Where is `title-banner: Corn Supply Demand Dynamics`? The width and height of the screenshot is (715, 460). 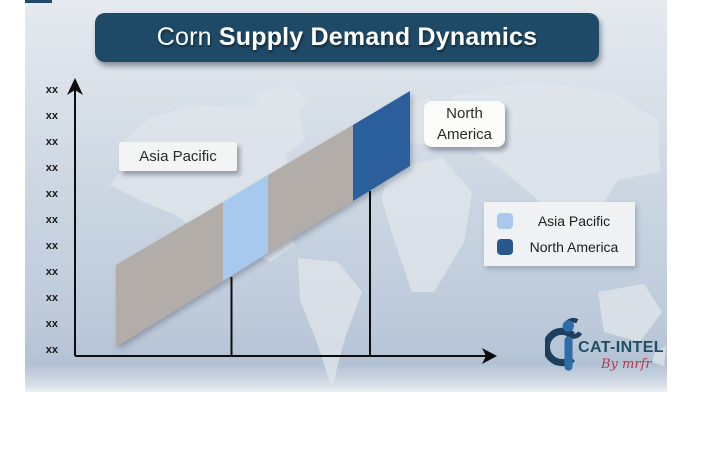 title-banner: Corn Supply Demand Dynamics is located at coordinates (347, 37).